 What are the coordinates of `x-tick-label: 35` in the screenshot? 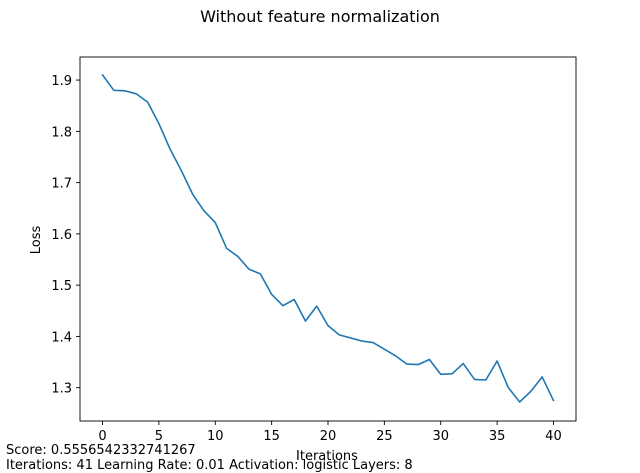 It's located at (497, 436).